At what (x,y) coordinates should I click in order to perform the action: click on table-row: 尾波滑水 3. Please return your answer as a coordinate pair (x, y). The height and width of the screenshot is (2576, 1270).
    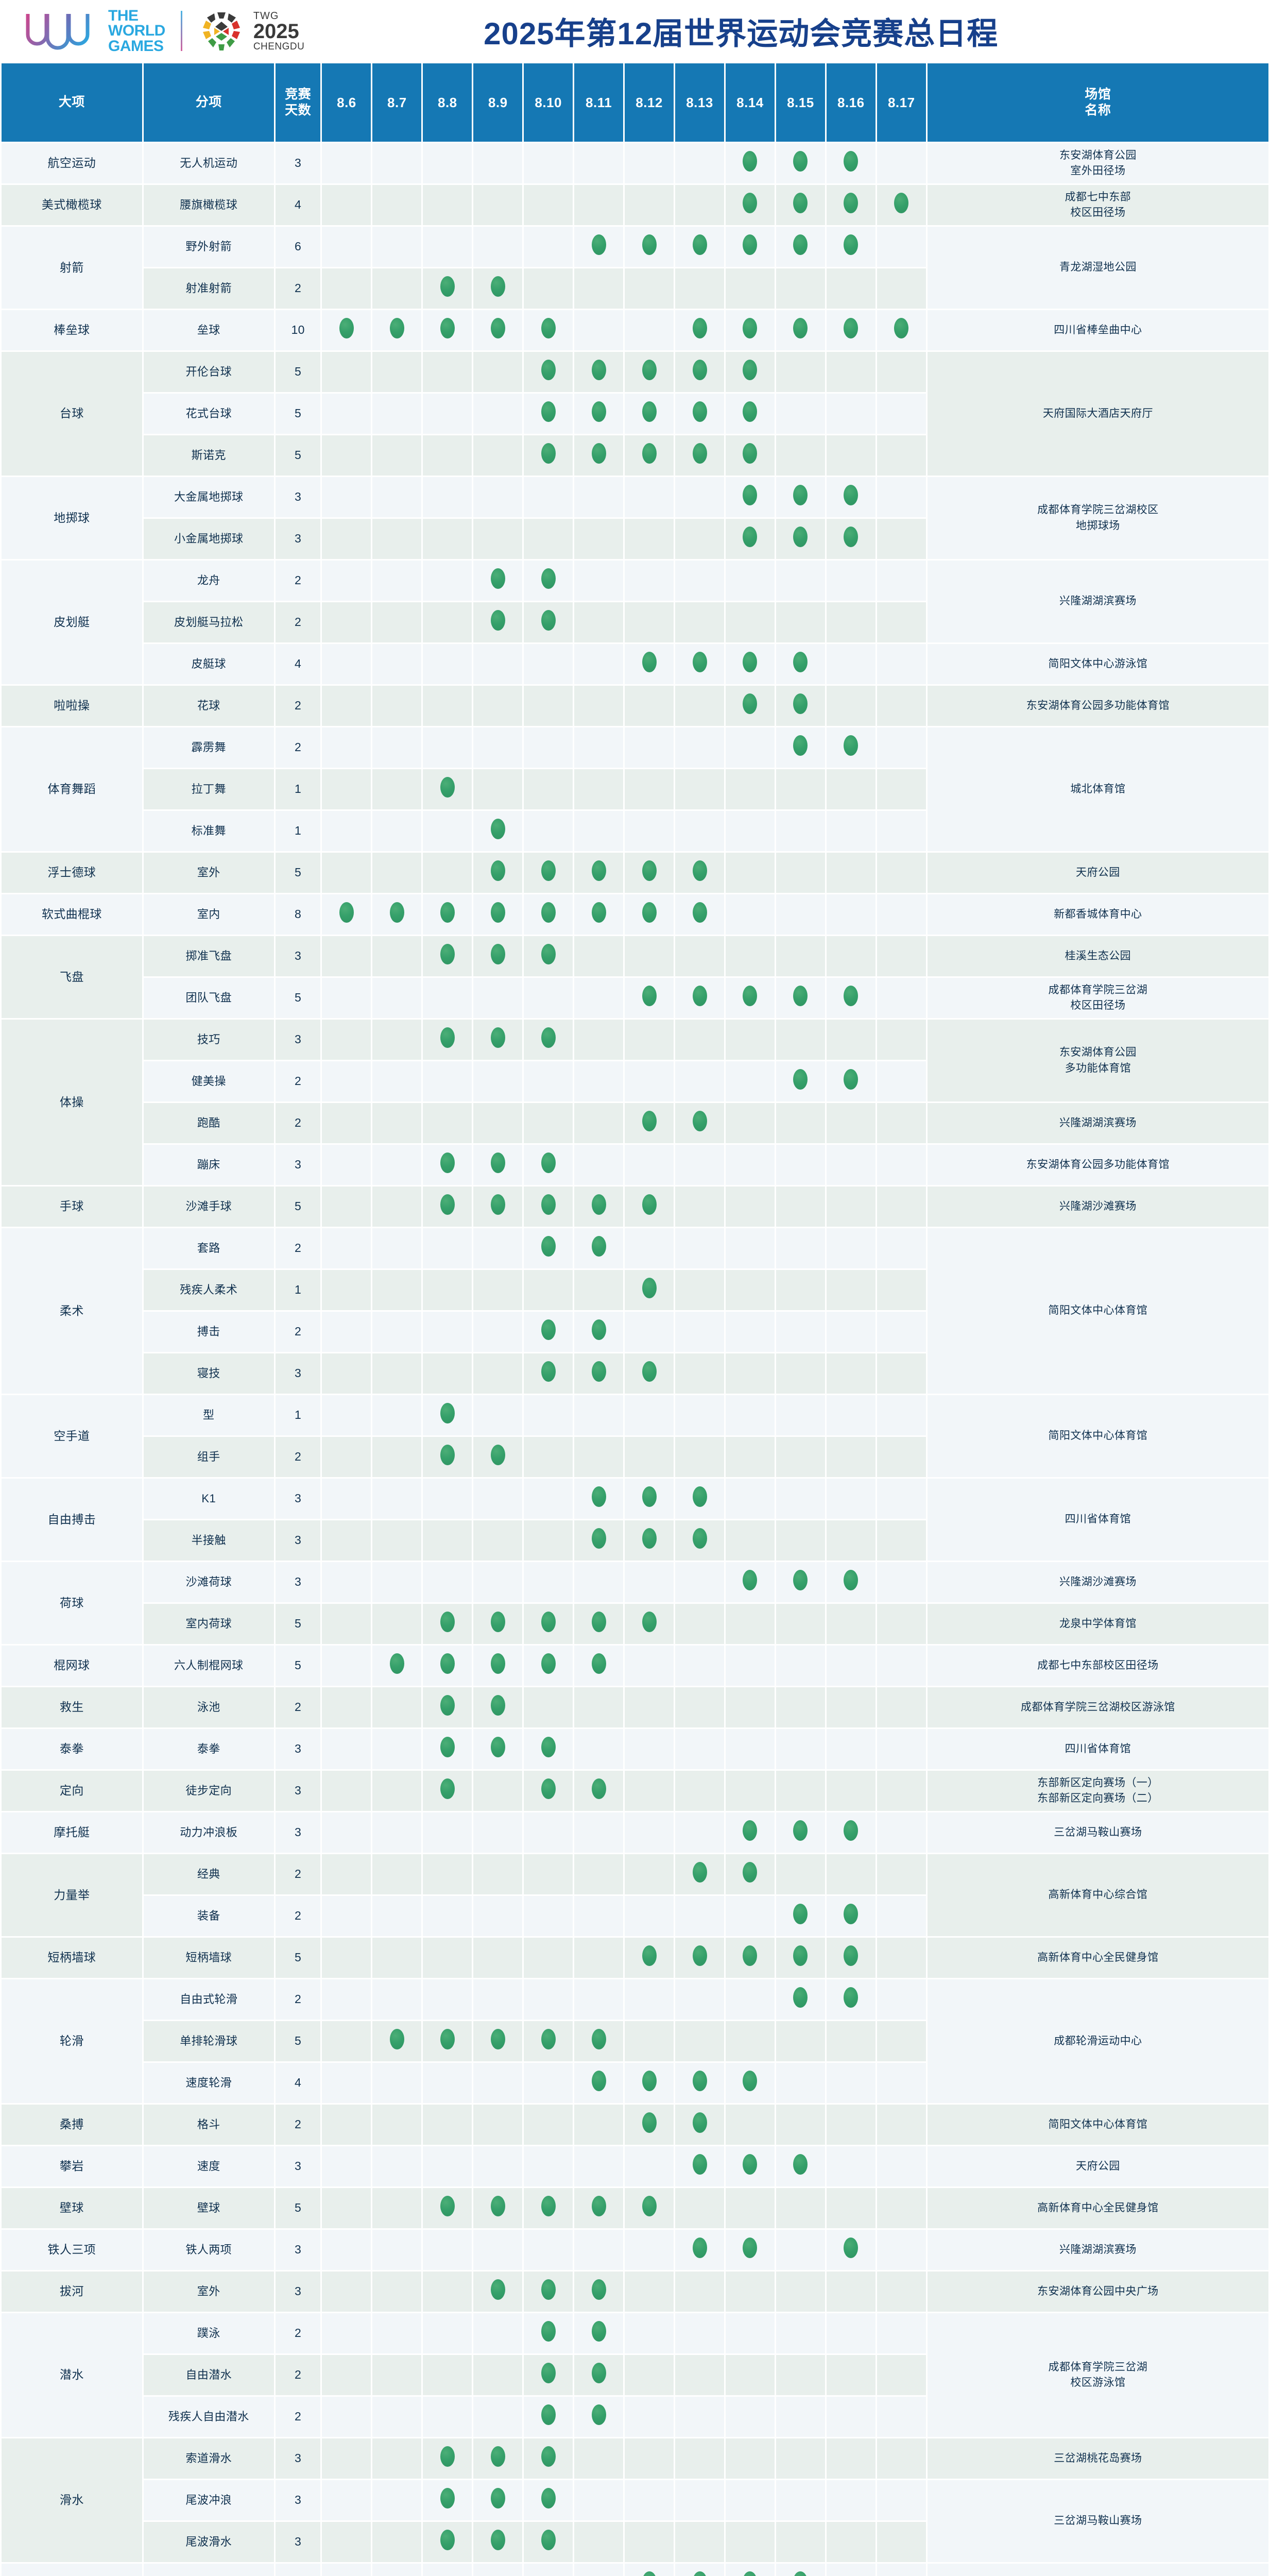
    Looking at the image, I should click on (635, 2542).